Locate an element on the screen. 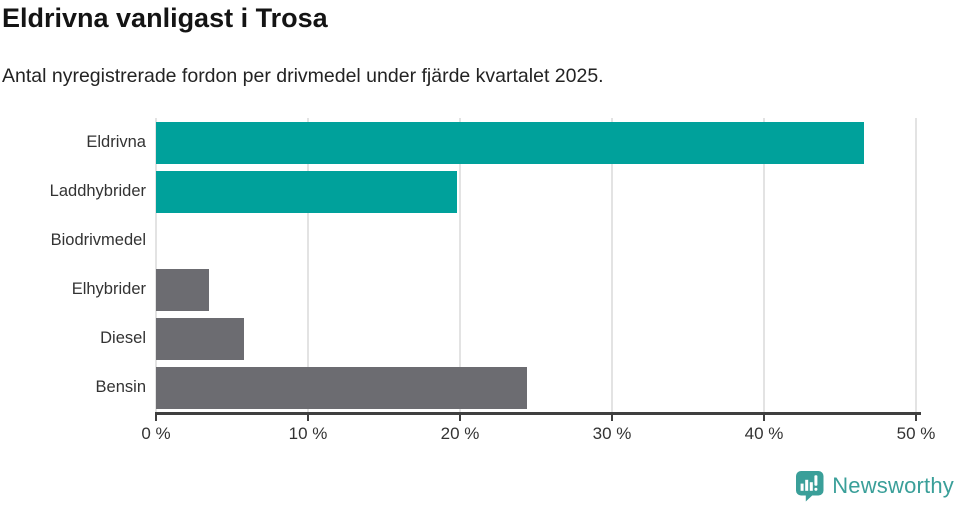 This screenshot has width=960, height=505. bar-bensin is located at coordinates (341, 387).